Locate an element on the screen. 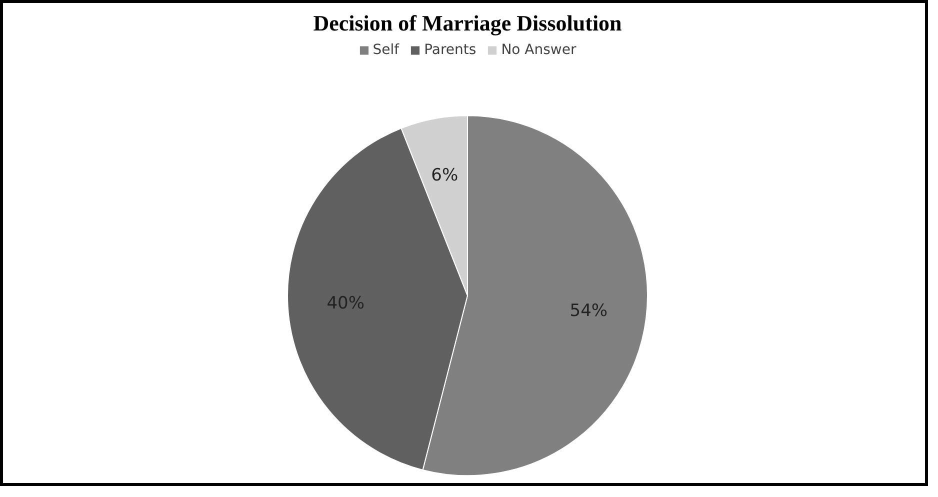  data-label: 54% is located at coordinates (589, 310).